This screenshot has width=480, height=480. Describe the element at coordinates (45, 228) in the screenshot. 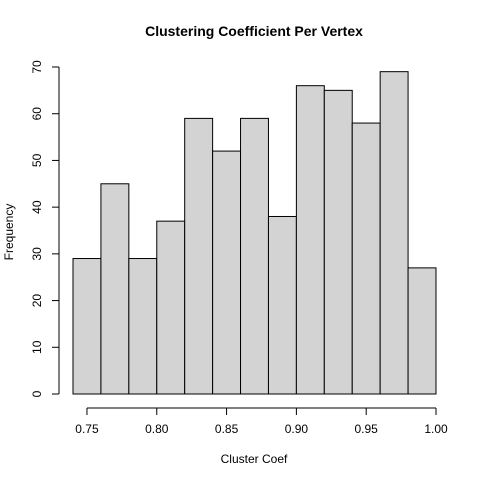

I see `y-axis: 0 10 20 30 40 50 60 70` at that location.